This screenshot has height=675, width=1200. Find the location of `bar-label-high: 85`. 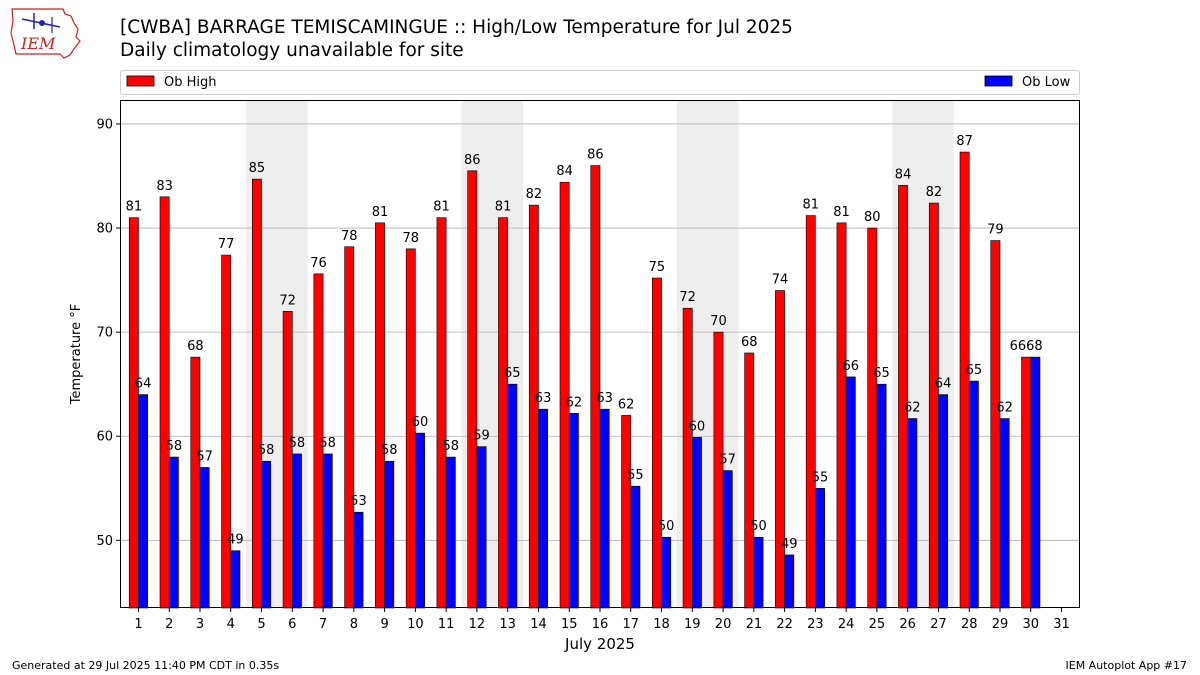

bar-label-high: 85 is located at coordinates (257, 168).